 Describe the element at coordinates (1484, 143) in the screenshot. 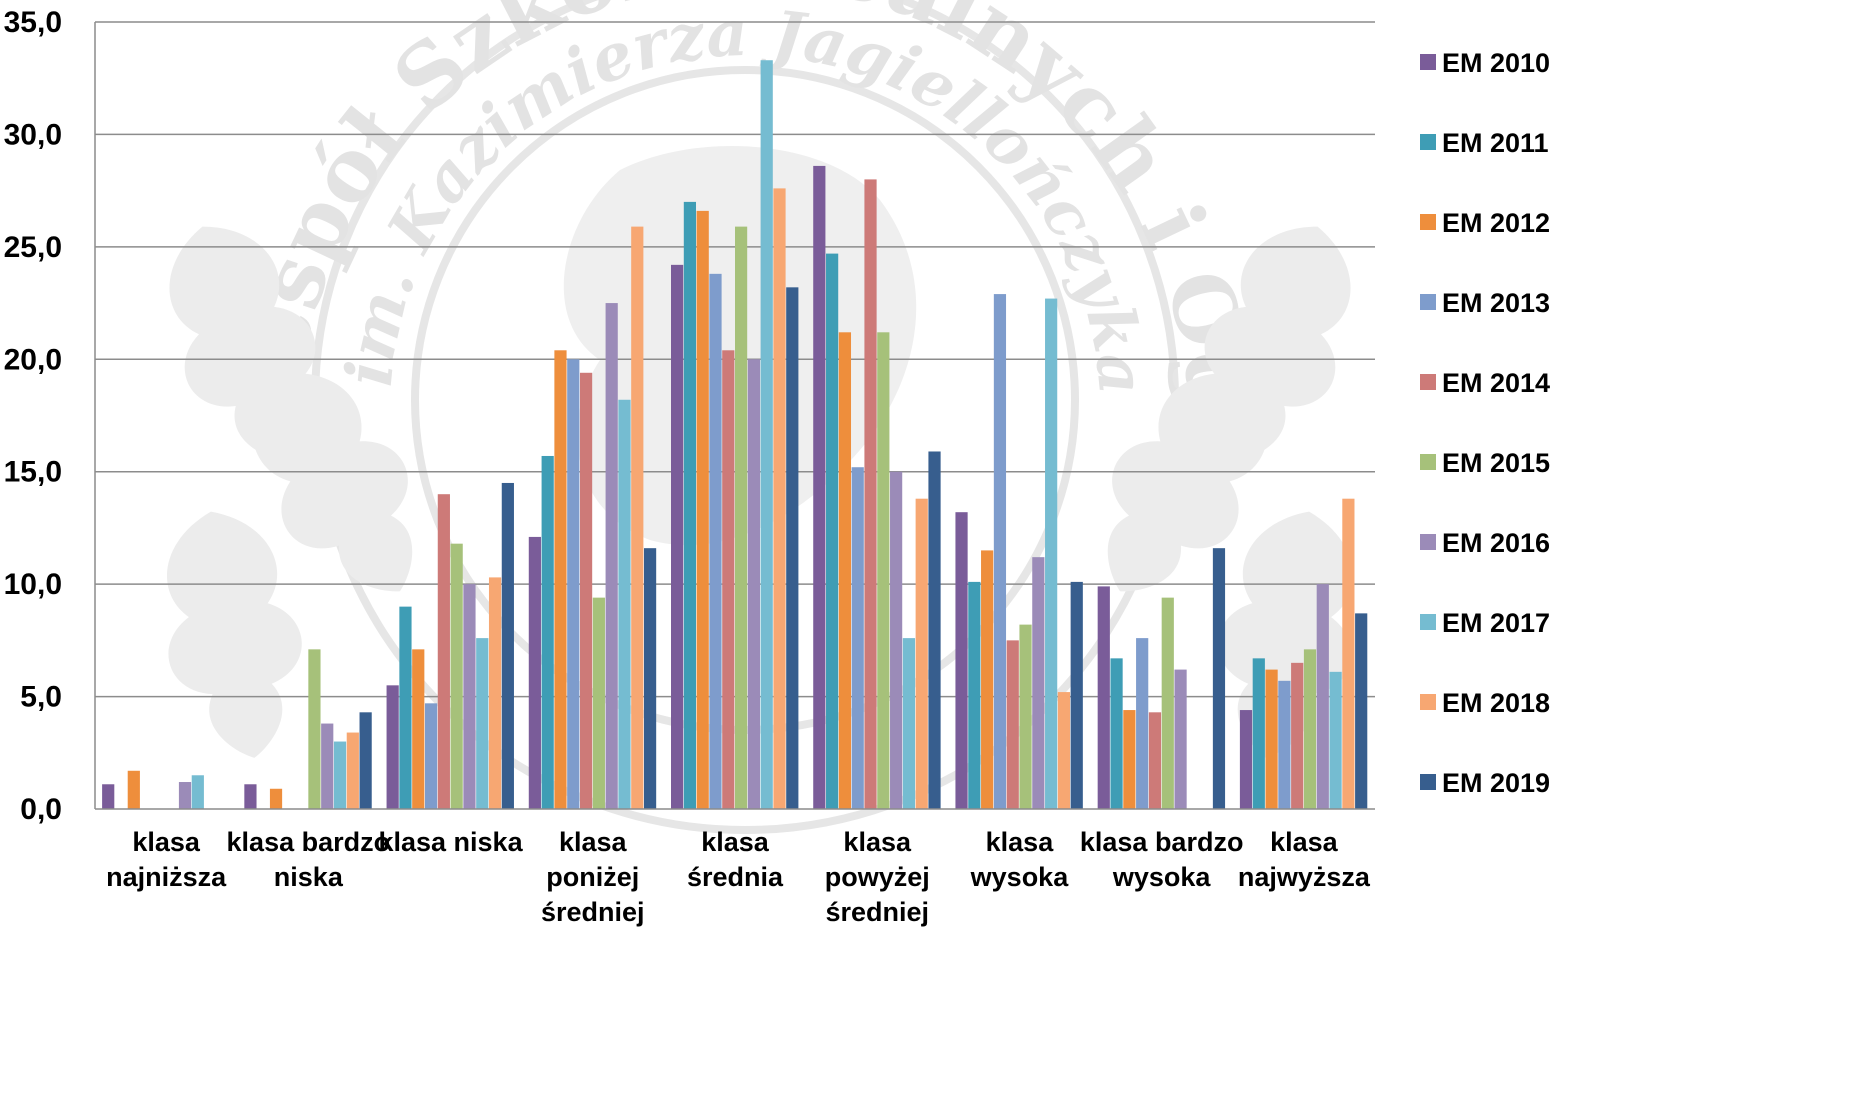

I see `legend-item: EM 2011` at that location.